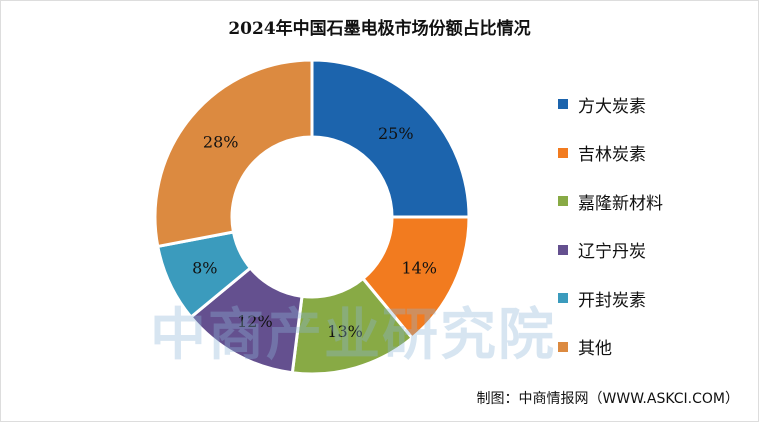  I want to click on data-label-3: 13%, so click(345, 331).